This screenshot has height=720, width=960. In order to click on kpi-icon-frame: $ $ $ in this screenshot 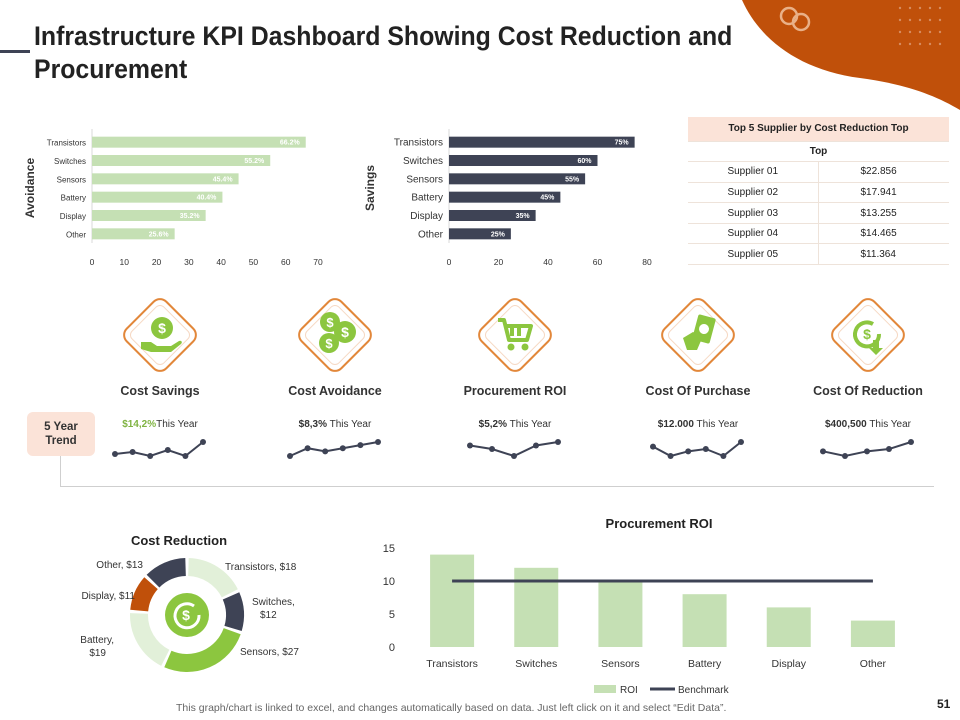, I will do `click(335, 335)`.